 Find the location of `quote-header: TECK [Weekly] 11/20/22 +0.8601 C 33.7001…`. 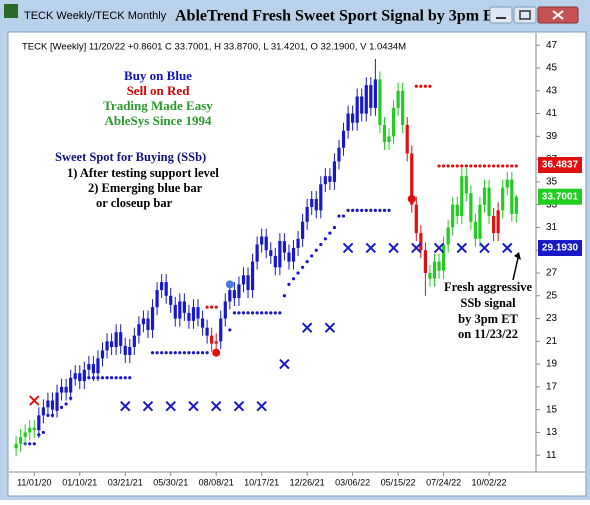

quote-header: TECK [Weekly] 11/20/22 +0.8601 C 33.7001… is located at coordinates (214, 47).